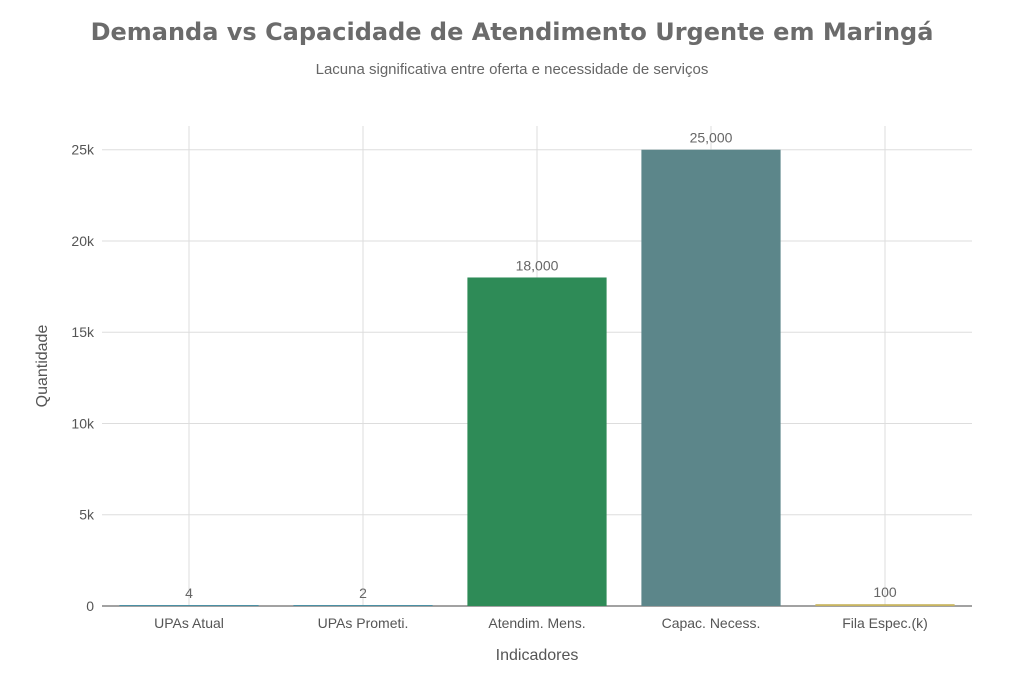  Describe the element at coordinates (885, 592) in the screenshot. I see `data-label: 100` at that location.